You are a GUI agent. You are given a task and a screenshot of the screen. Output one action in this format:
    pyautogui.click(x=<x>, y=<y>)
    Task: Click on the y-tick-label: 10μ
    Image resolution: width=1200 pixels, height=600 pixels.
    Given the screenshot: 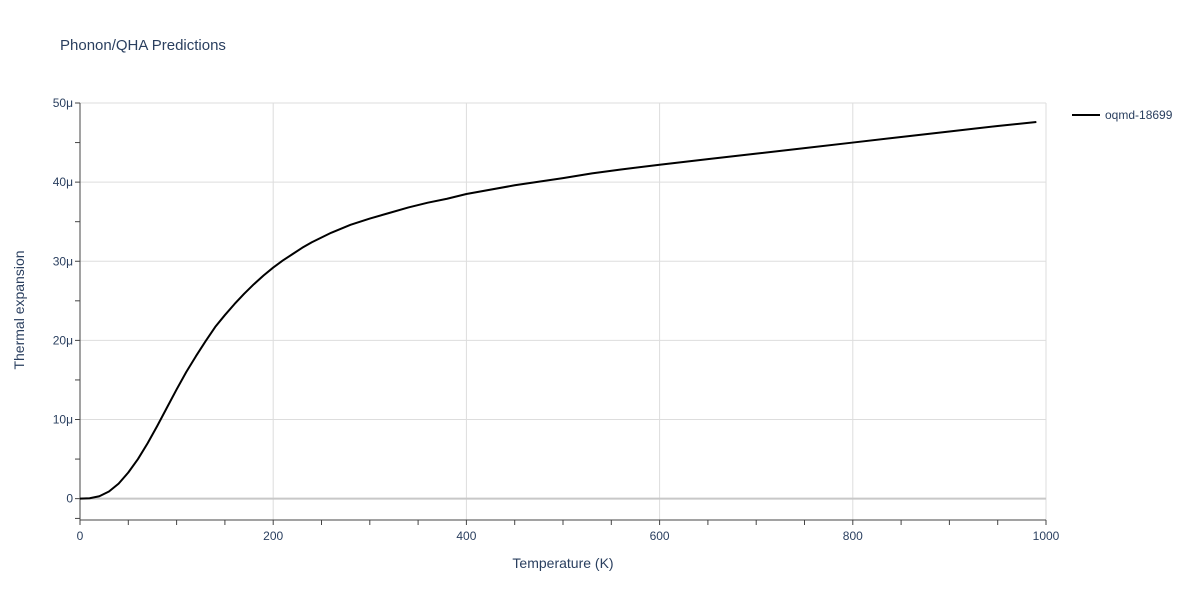 What is the action you would take?
    pyautogui.click(x=63, y=420)
    